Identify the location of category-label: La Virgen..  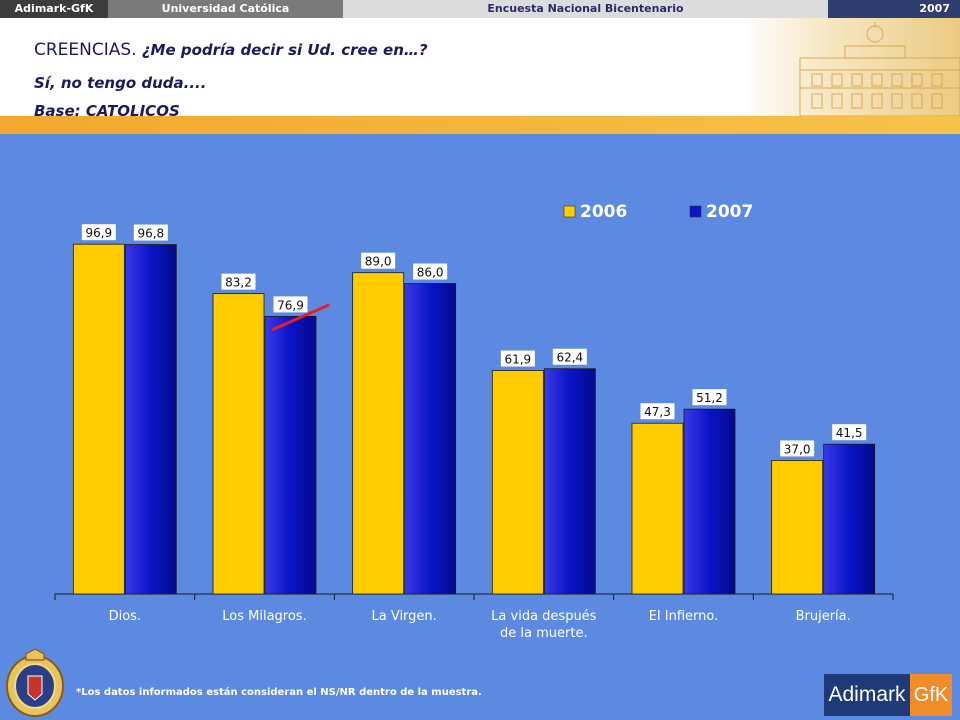
(404, 616).